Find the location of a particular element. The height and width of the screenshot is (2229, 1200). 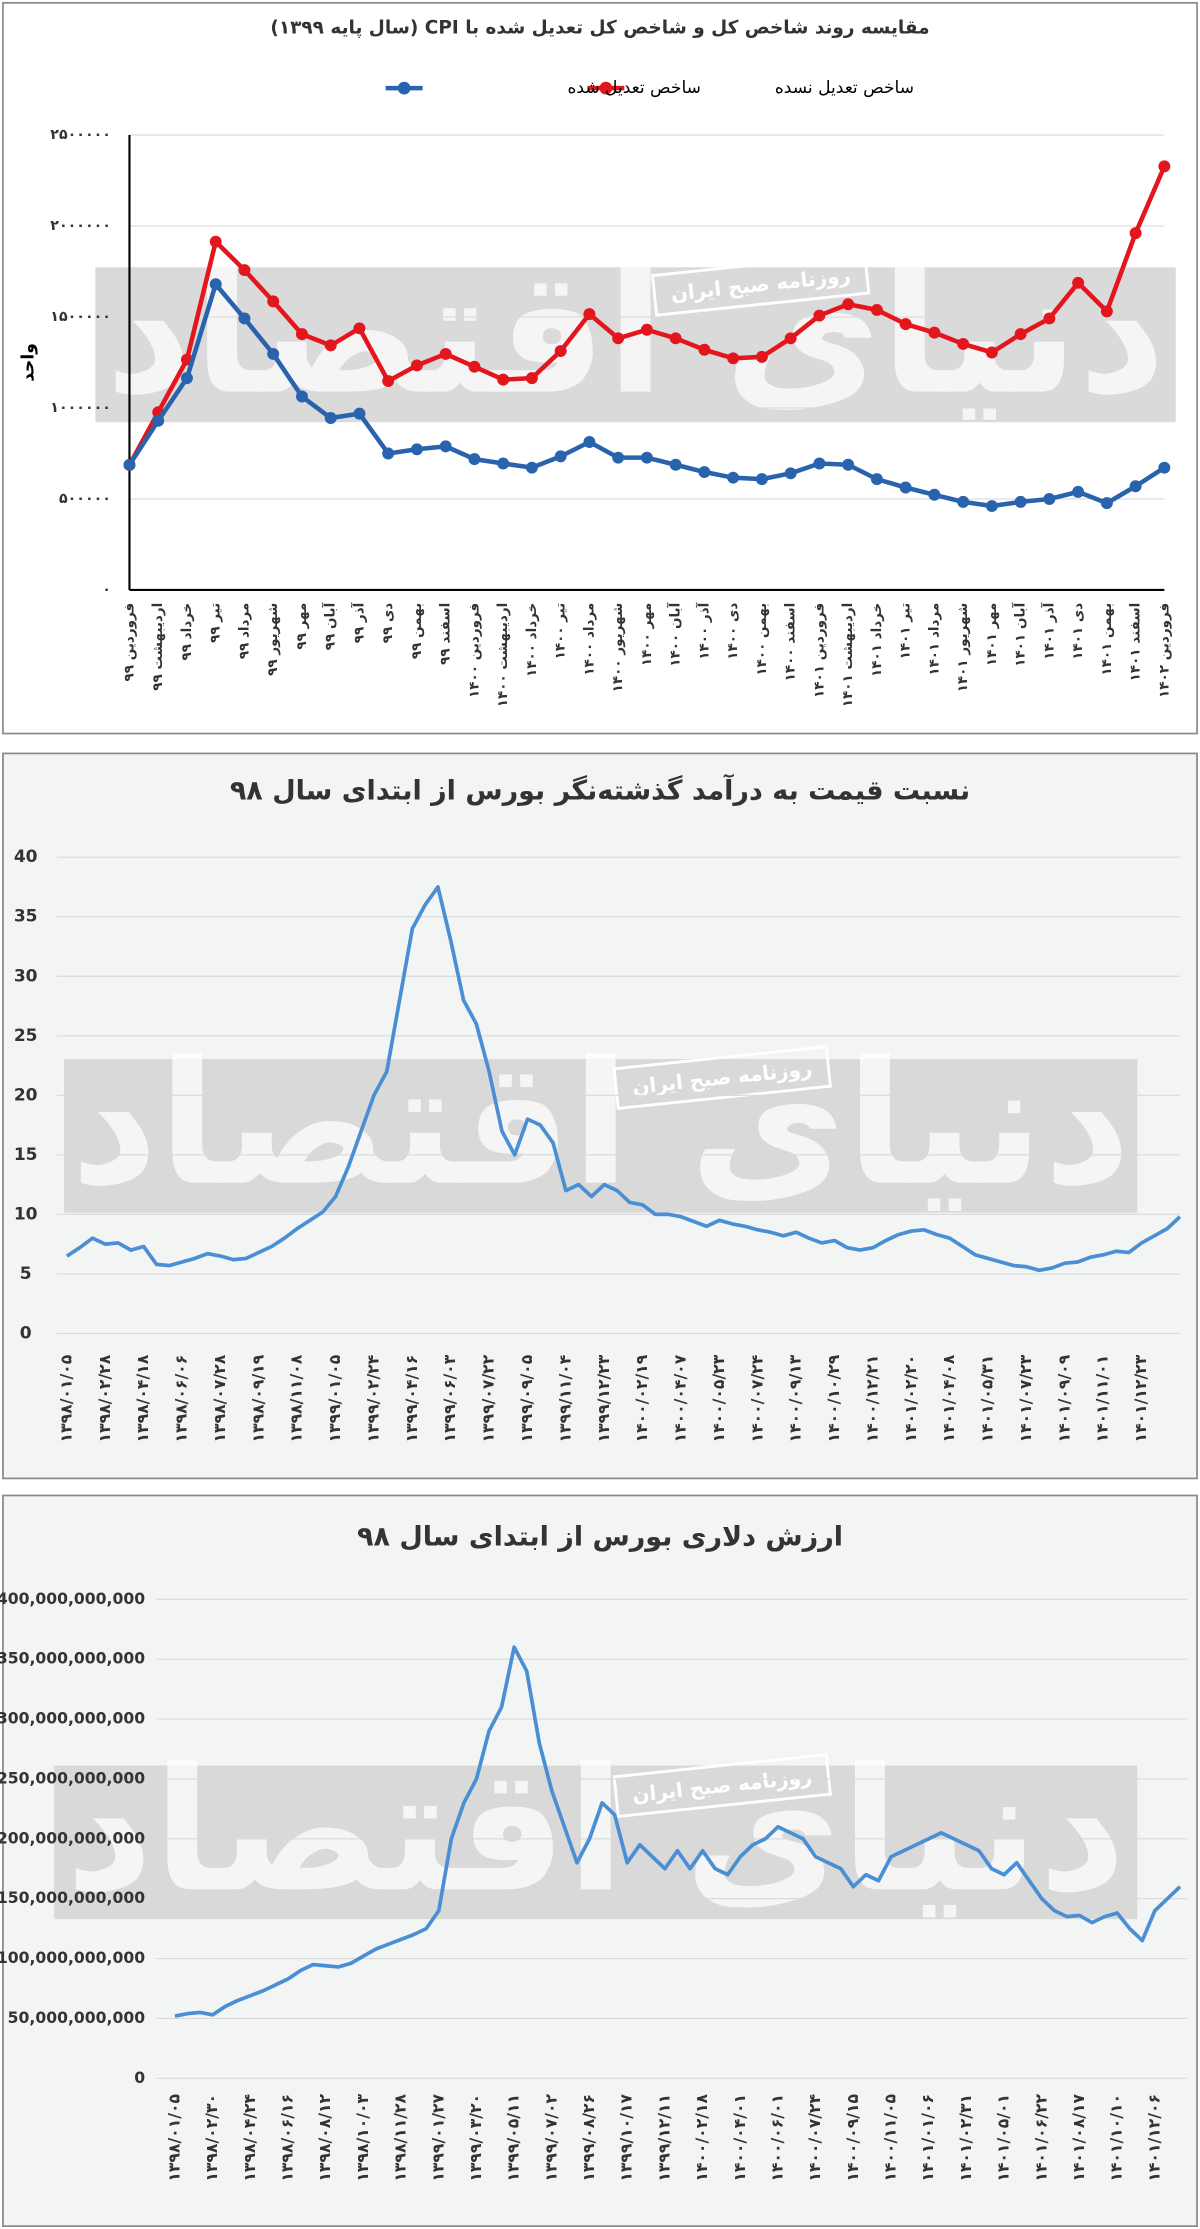

x-tick-label: ۱۴۰۱/۱۲/۲۳ is located at coordinates (1140, 1398).